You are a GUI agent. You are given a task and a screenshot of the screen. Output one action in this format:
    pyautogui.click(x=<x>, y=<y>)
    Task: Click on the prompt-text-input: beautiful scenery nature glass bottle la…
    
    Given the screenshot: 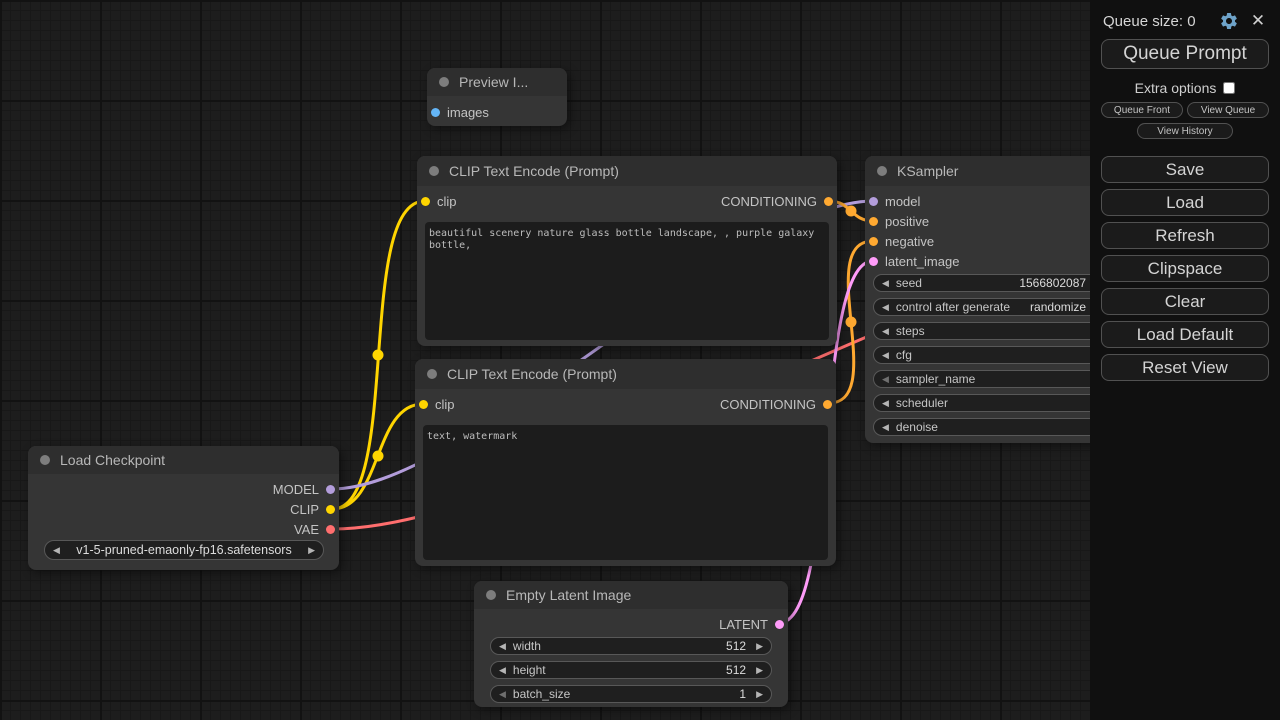 What is the action you would take?
    pyautogui.click(x=627, y=281)
    